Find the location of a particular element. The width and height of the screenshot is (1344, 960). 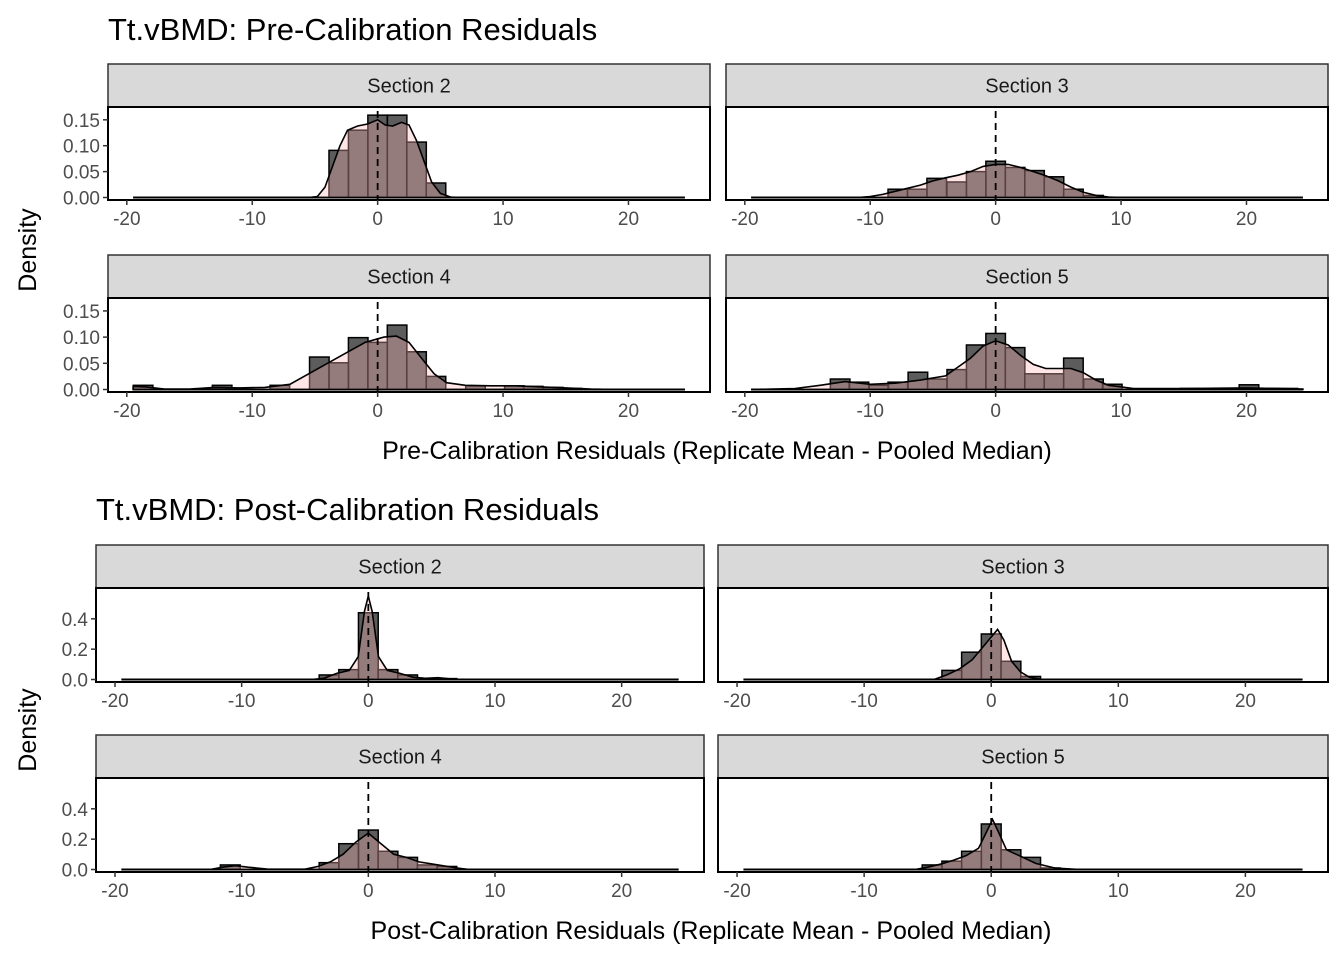

facet-panel: Section 5 -20 -10 0 10 20 is located at coordinates (1027, 338).